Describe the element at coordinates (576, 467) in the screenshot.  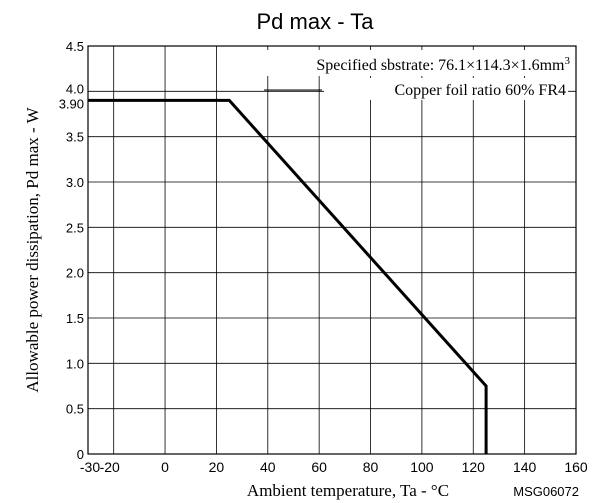
I see `x-tick-label: 160` at that location.